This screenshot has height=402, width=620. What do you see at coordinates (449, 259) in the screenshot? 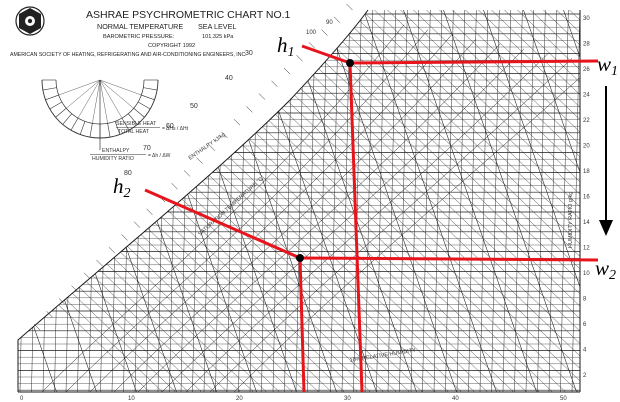
I see `w2-humidity-line` at bounding box center [449, 259].